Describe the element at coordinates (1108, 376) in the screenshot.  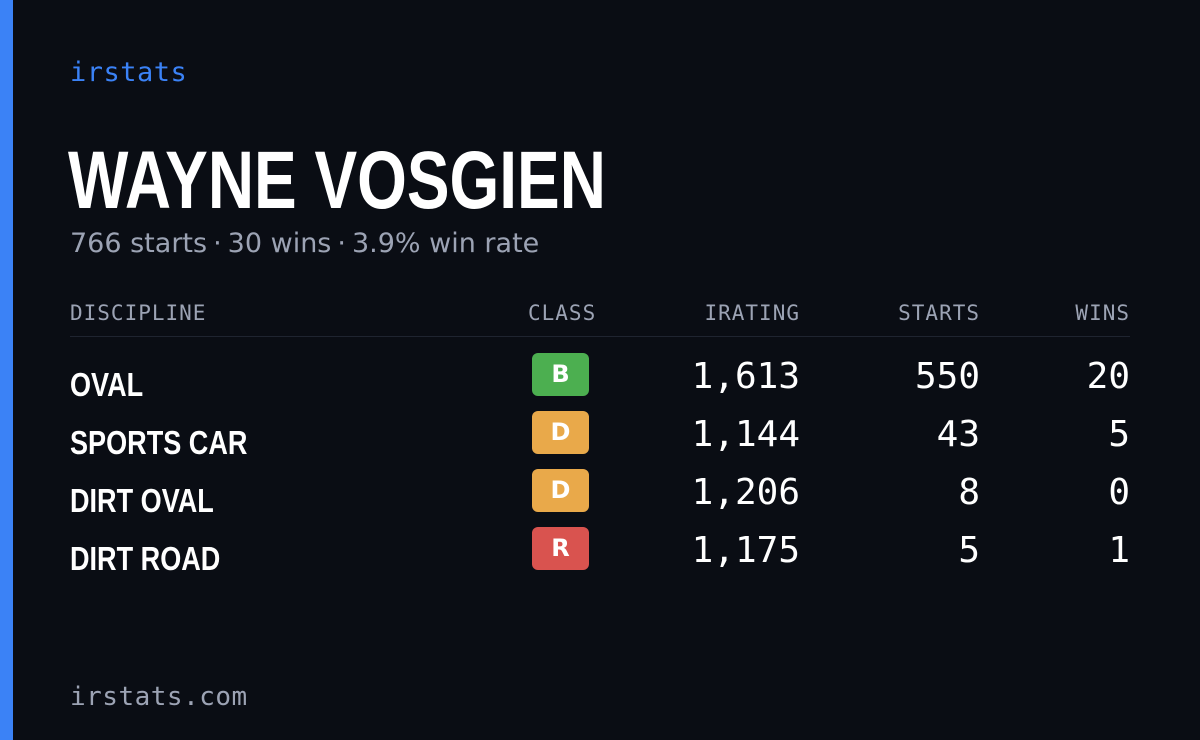
I see `wins-value: 20` at that location.